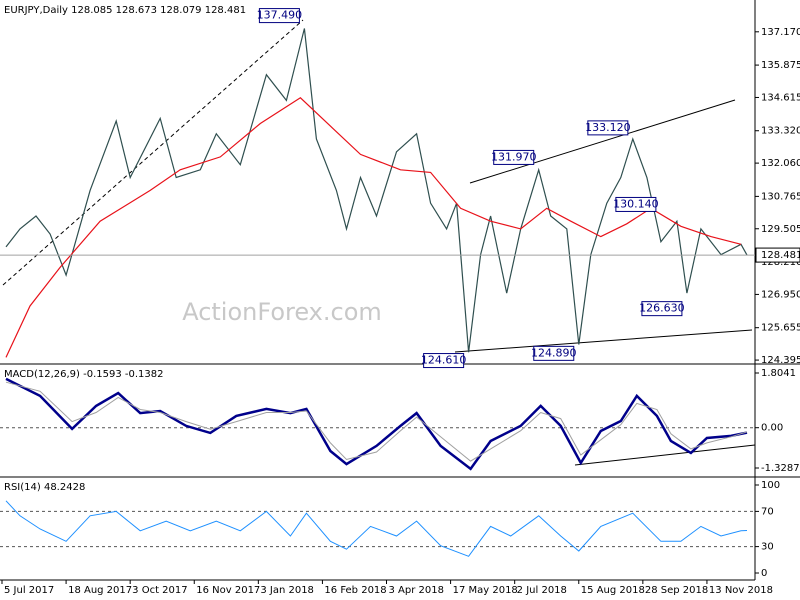  Describe the element at coordinates (780, 328) in the screenshot. I see `y-tick-label: 125.655` at that location.